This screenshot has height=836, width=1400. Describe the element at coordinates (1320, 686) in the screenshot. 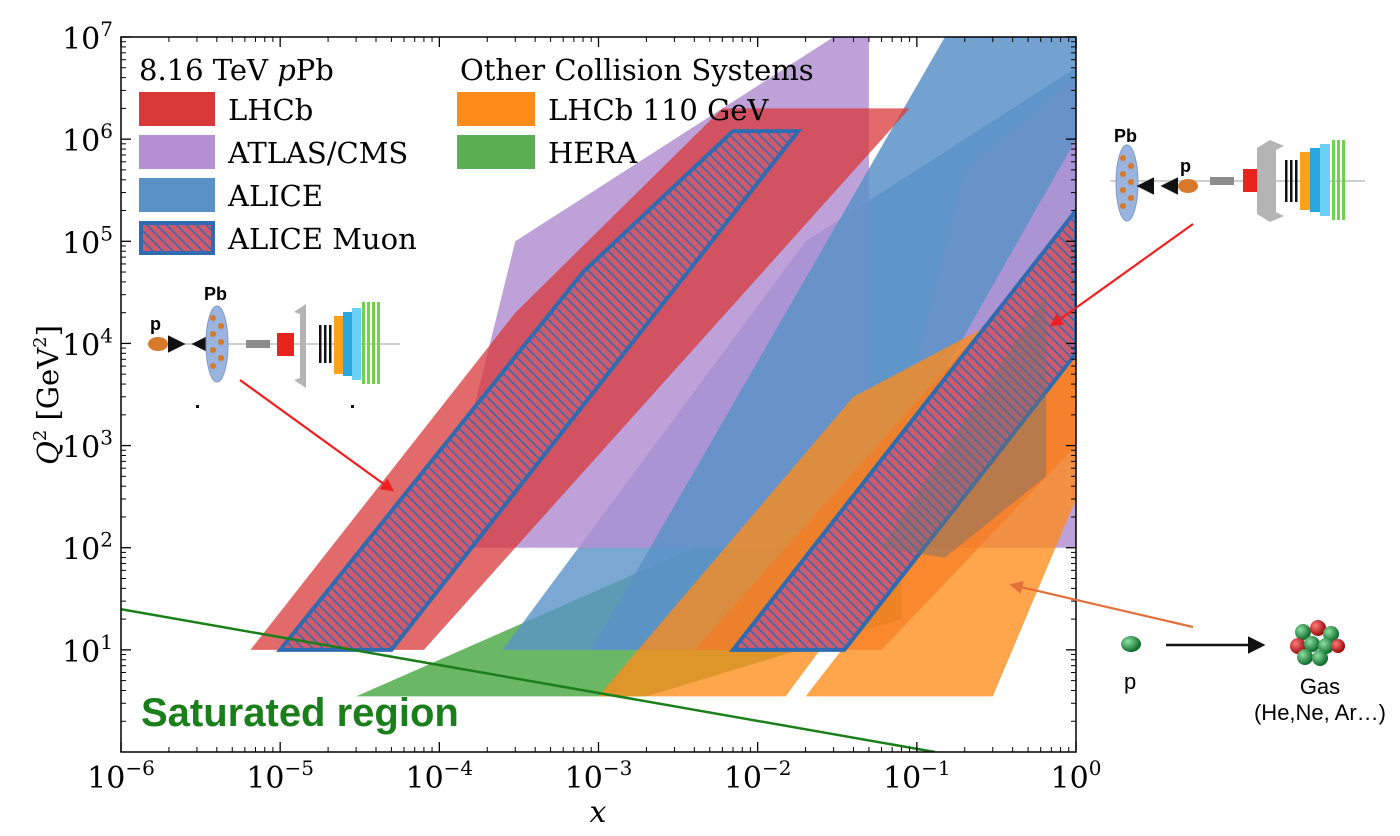

I see `gas-label: Gas` at that location.